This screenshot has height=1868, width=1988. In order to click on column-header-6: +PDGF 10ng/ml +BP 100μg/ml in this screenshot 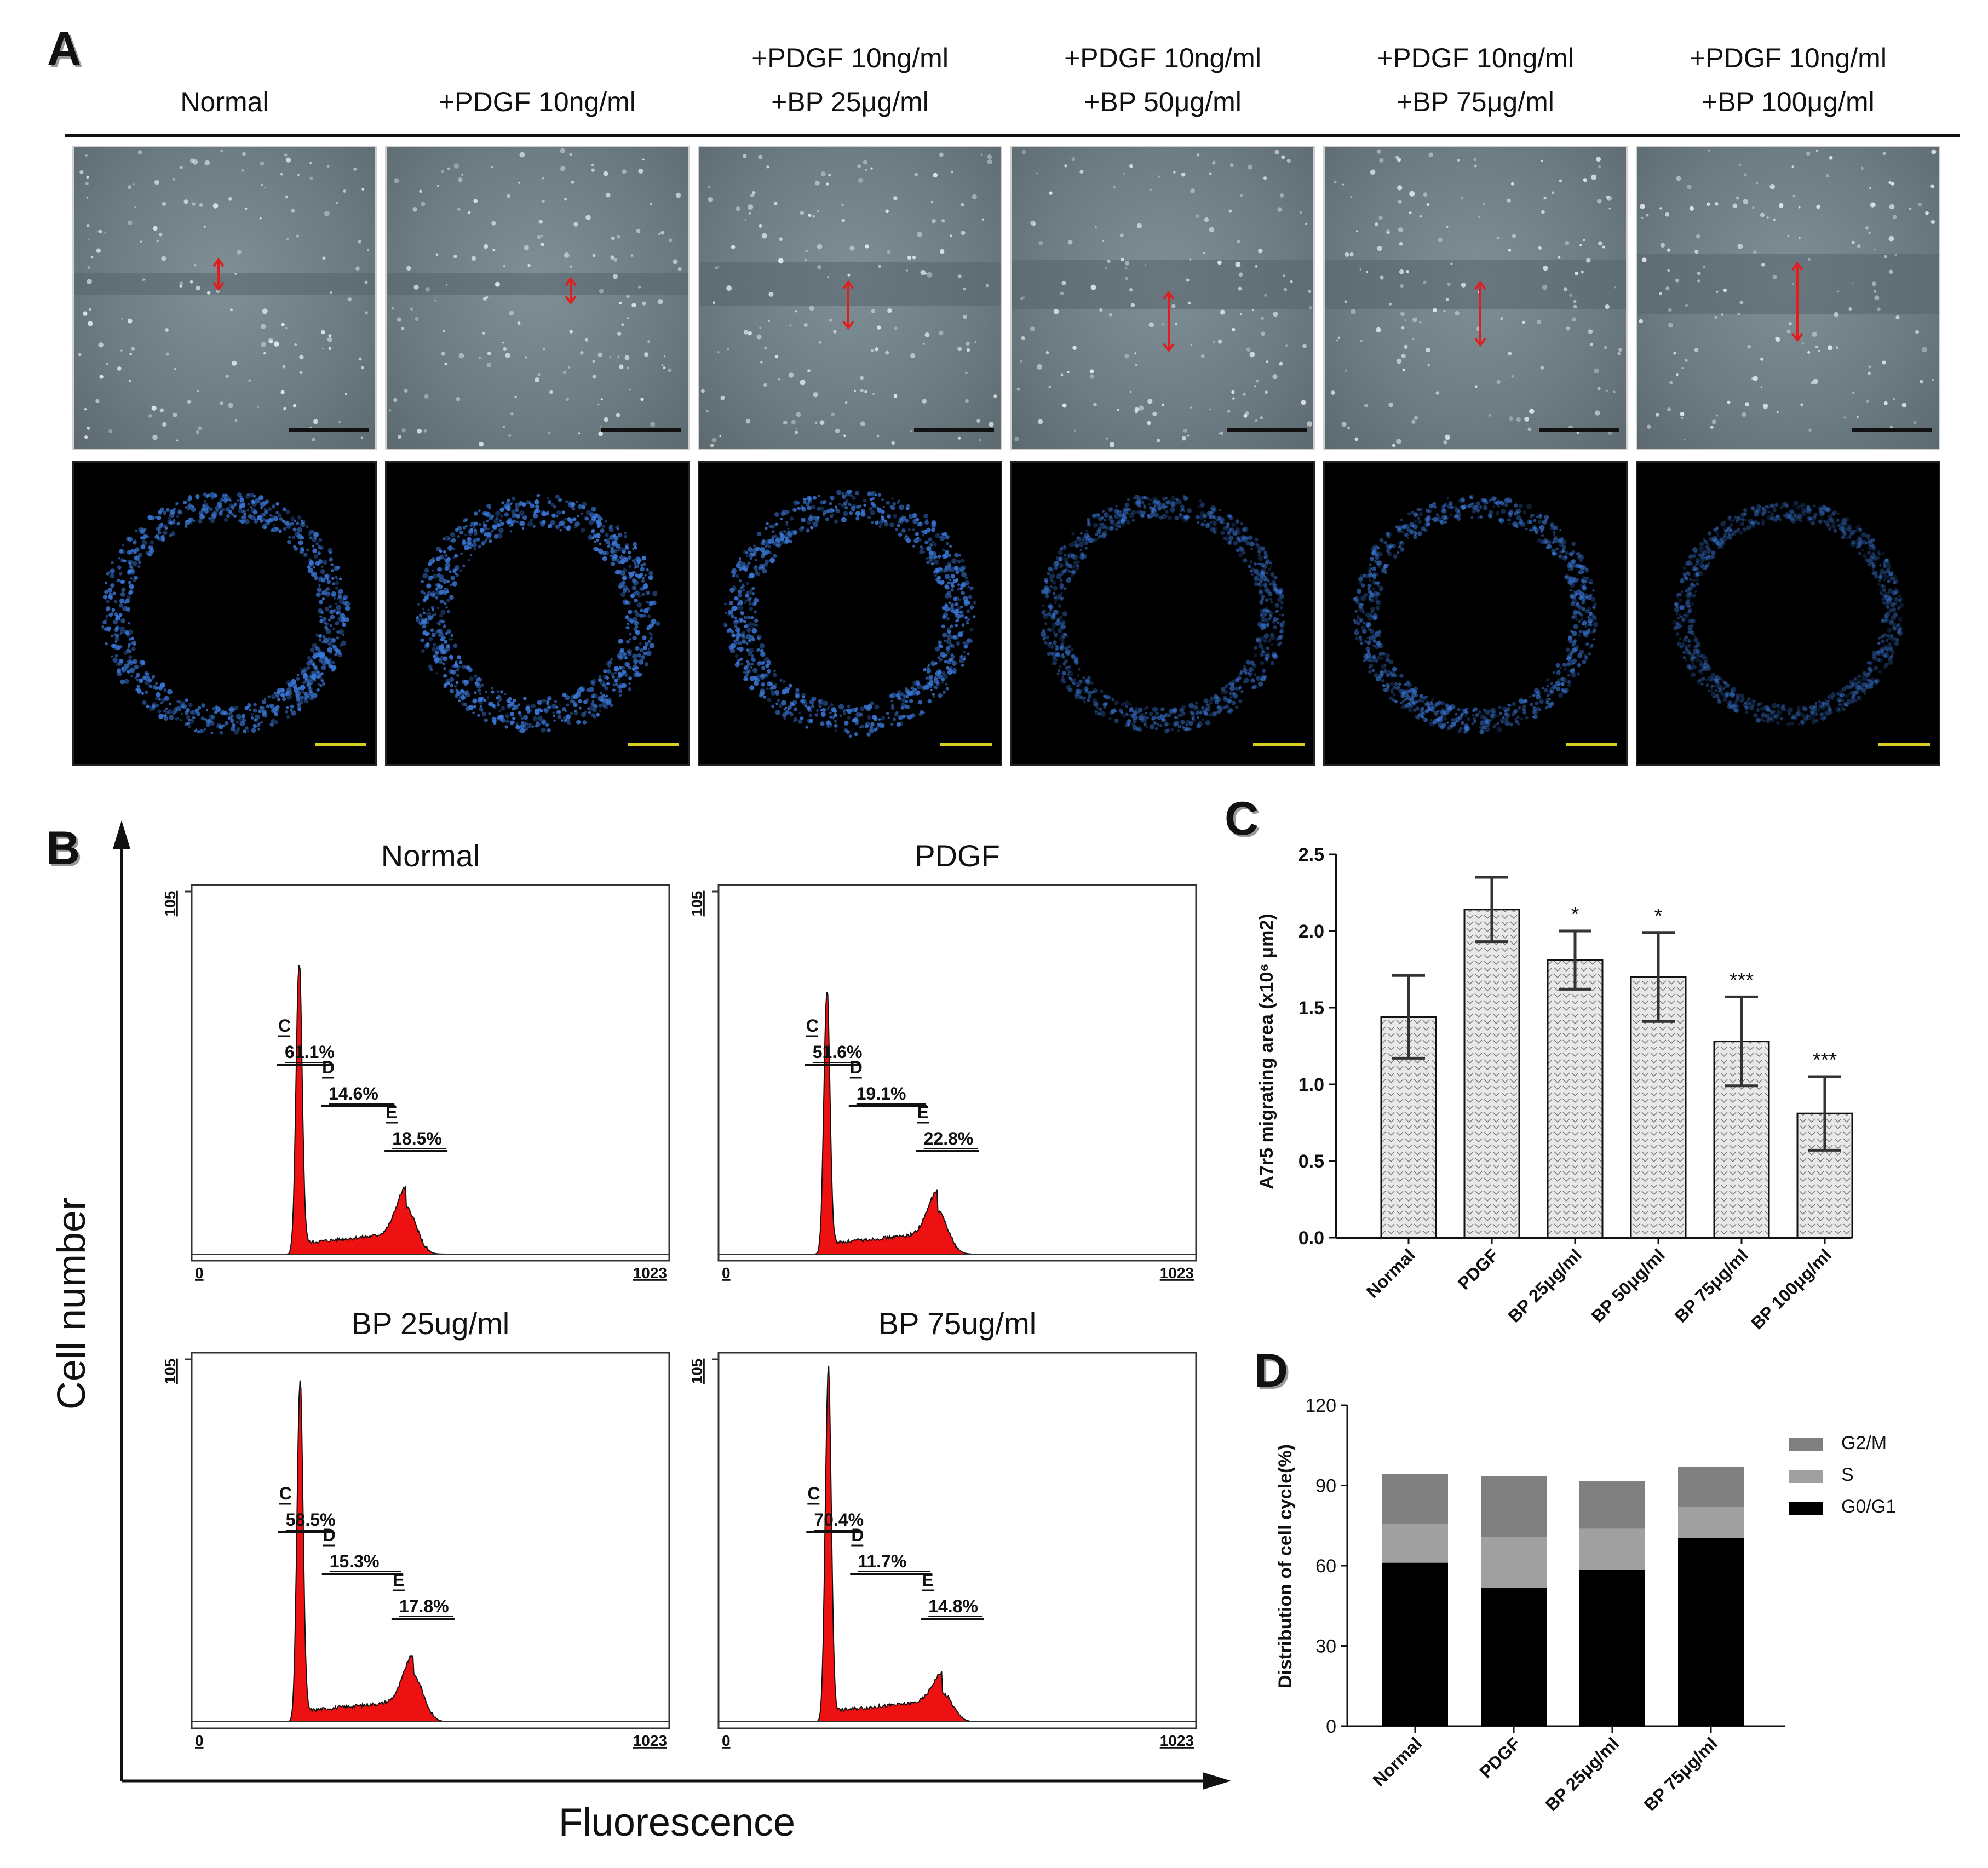, I will do `click(1788, 80)`.